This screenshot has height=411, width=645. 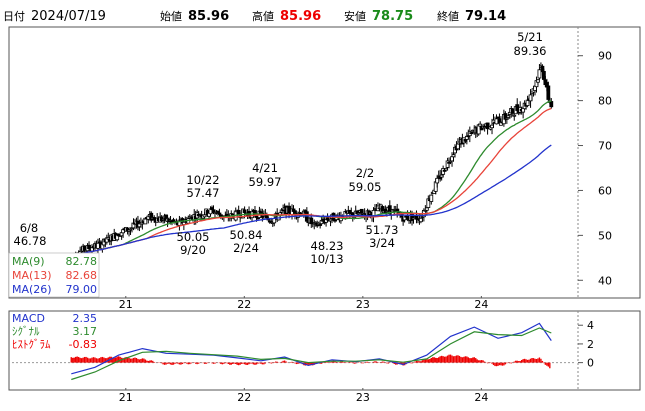 I want to click on annotation-date: 3/24, so click(x=382, y=243).